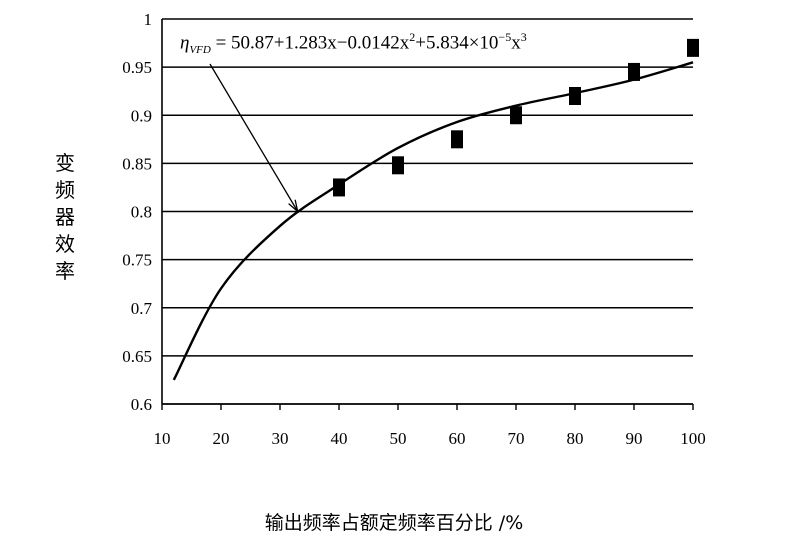  What do you see at coordinates (65, 190) in the screenshot?
I see `y-axis-label-char: 频` at bounding box center [65, 190].